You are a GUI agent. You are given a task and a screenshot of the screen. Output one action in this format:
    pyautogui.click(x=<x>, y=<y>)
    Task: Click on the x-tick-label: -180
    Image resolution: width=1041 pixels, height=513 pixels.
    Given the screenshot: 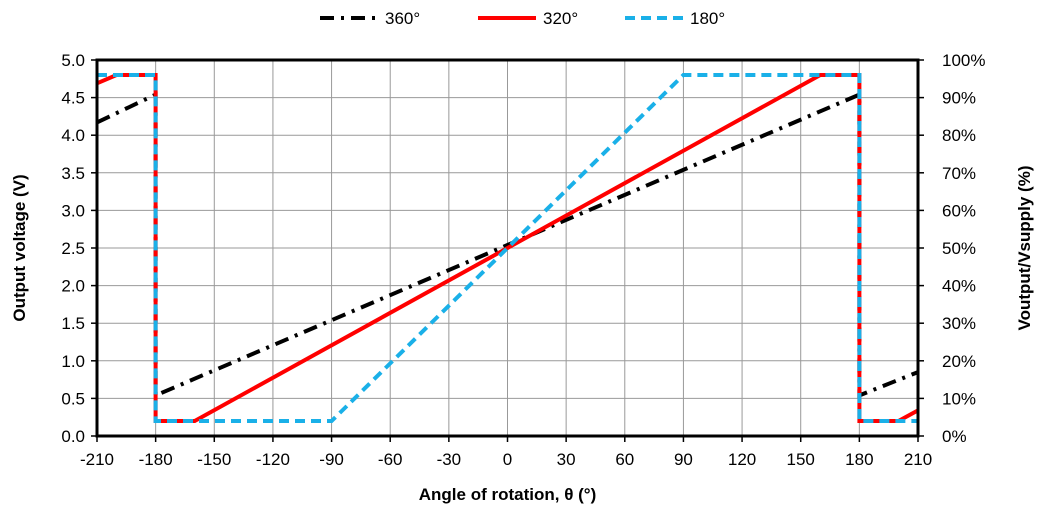 What is the action you would take?
    pyautogui.click(x=156, y=459)
    